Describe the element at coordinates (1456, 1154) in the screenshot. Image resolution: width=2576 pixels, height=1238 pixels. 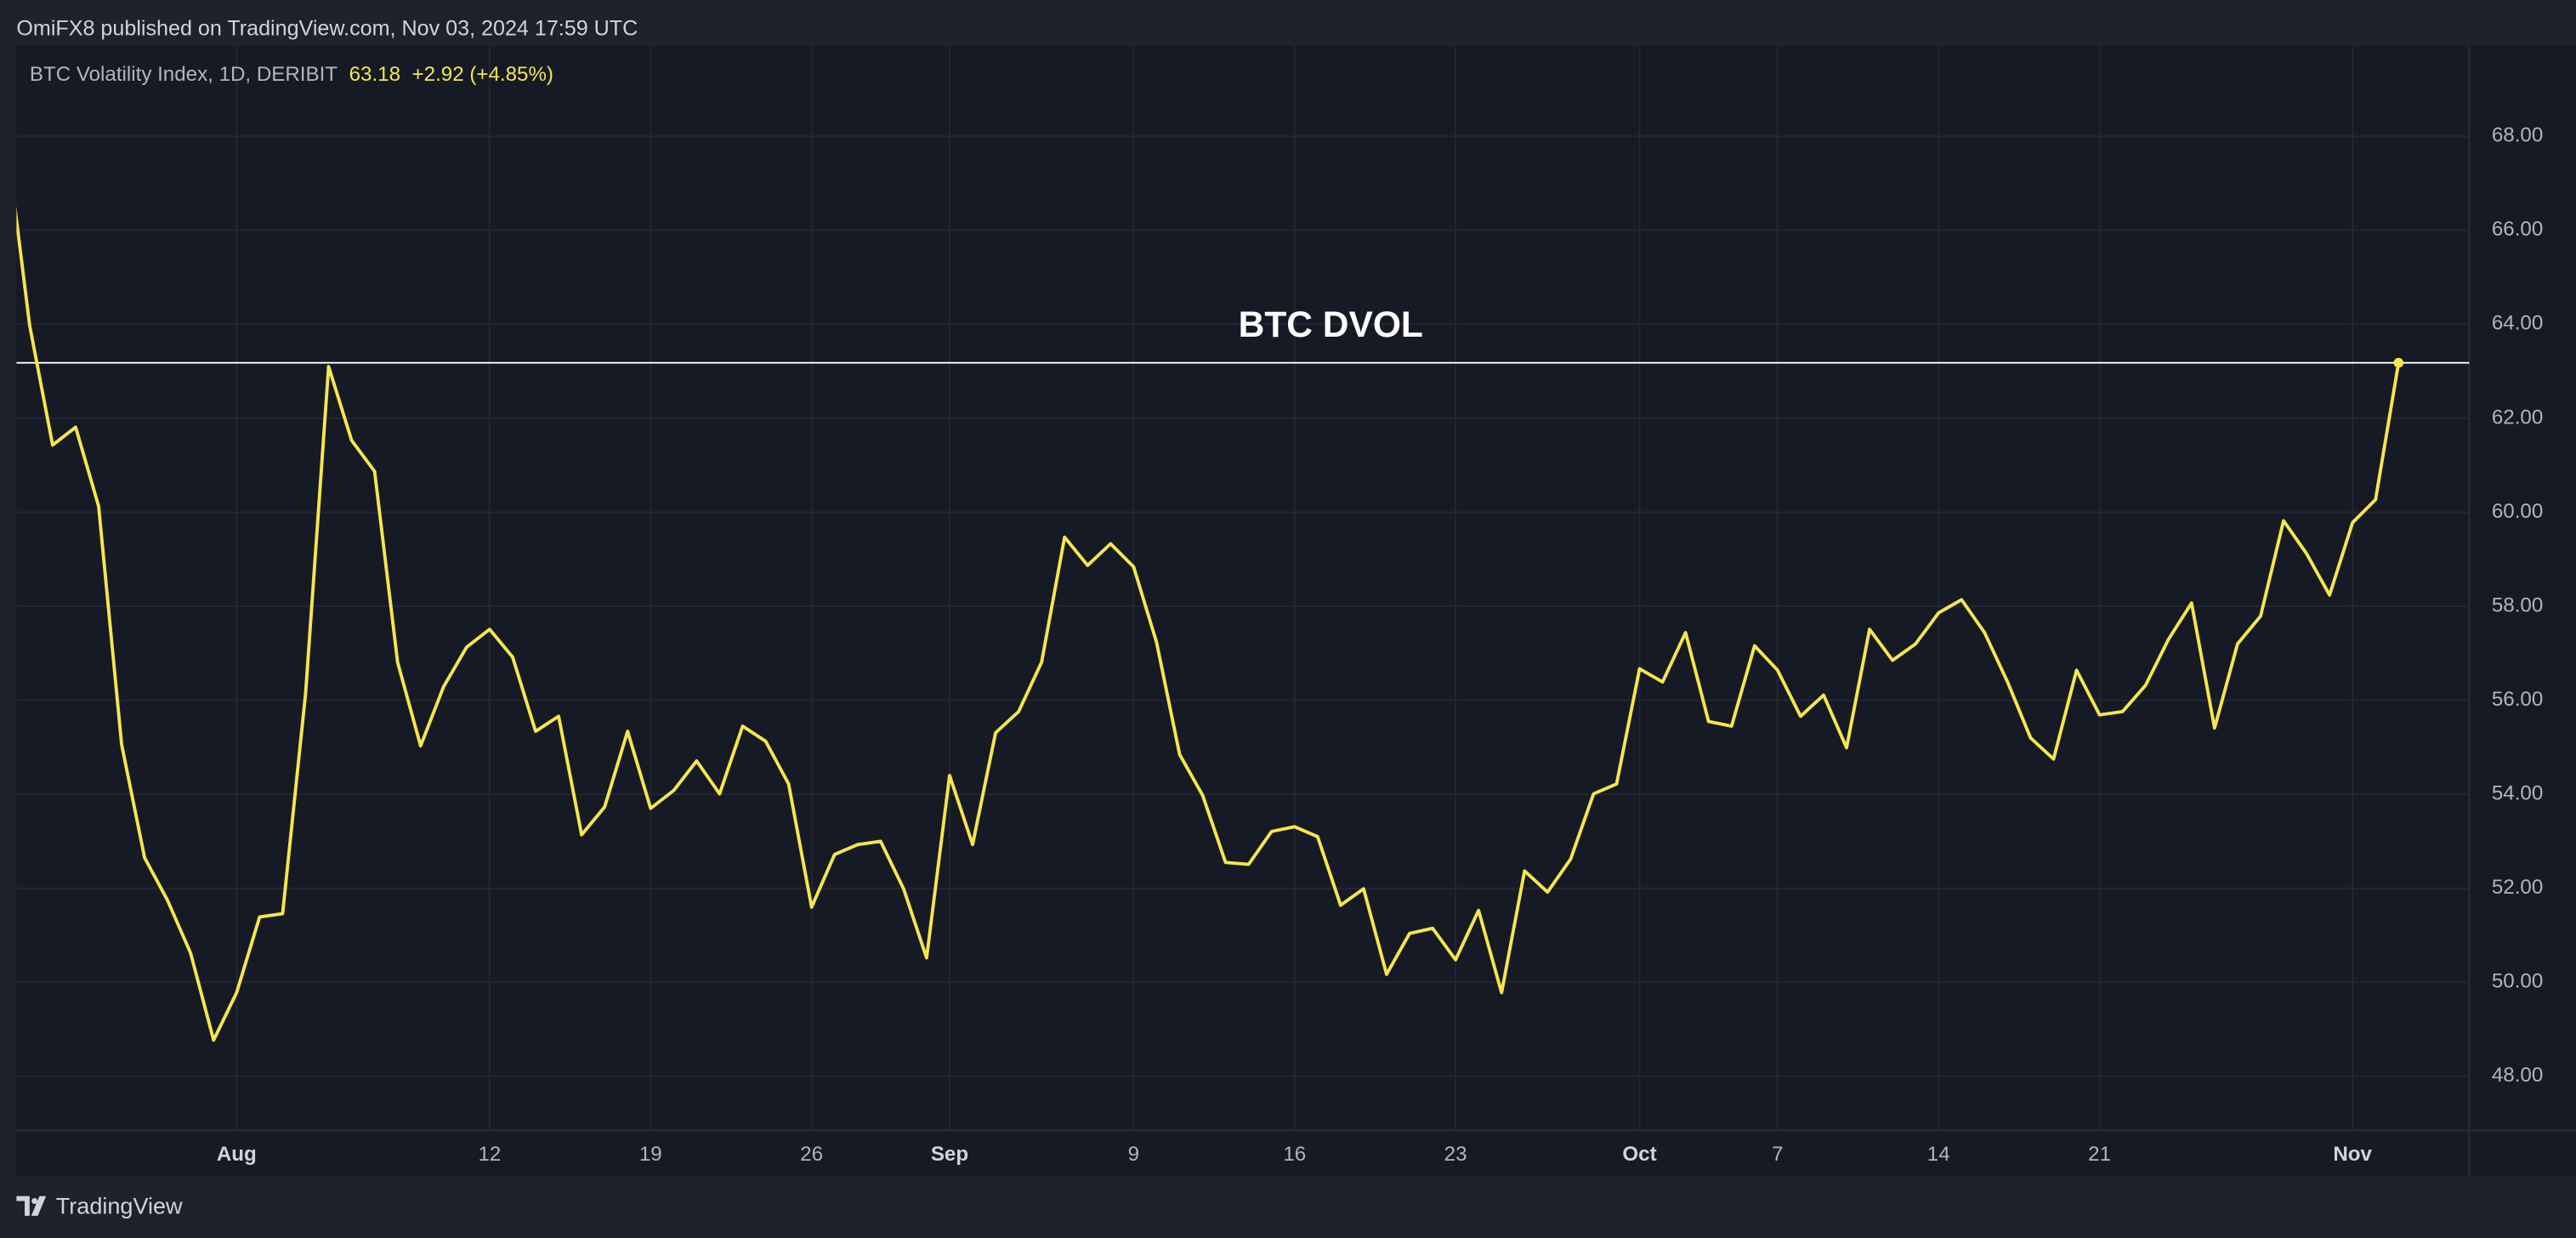
I see `x-tick-label: 23` at that location.